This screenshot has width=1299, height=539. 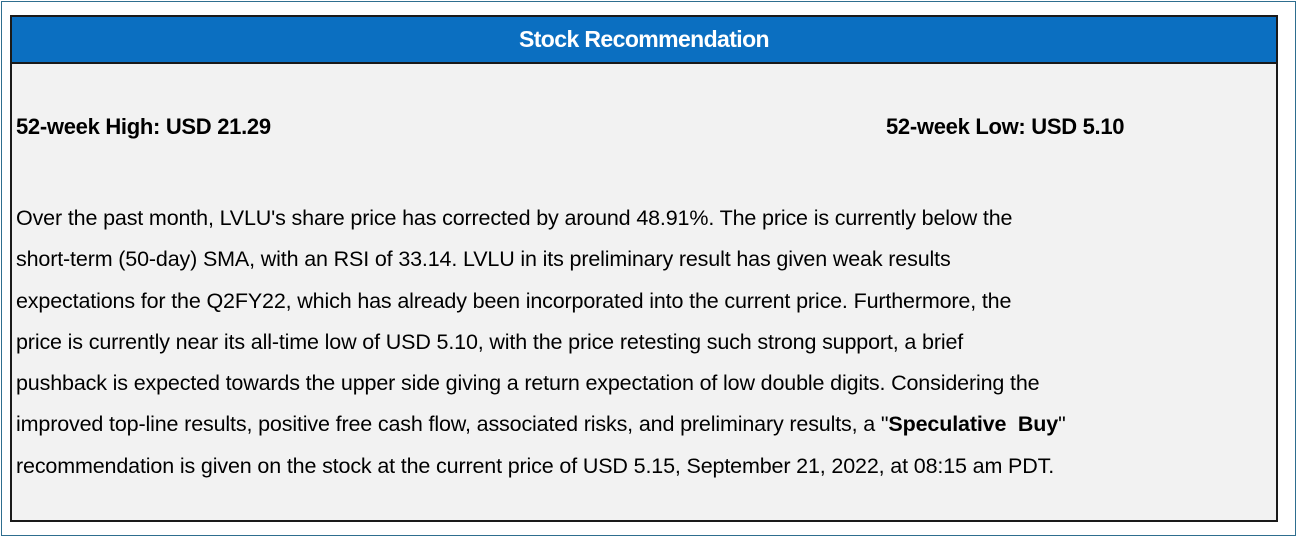 What do you see at coordinates (973, 424) in the screenshot?
I see `recommendation-rating: Speculative Buy` at bounding box center [973, 424].